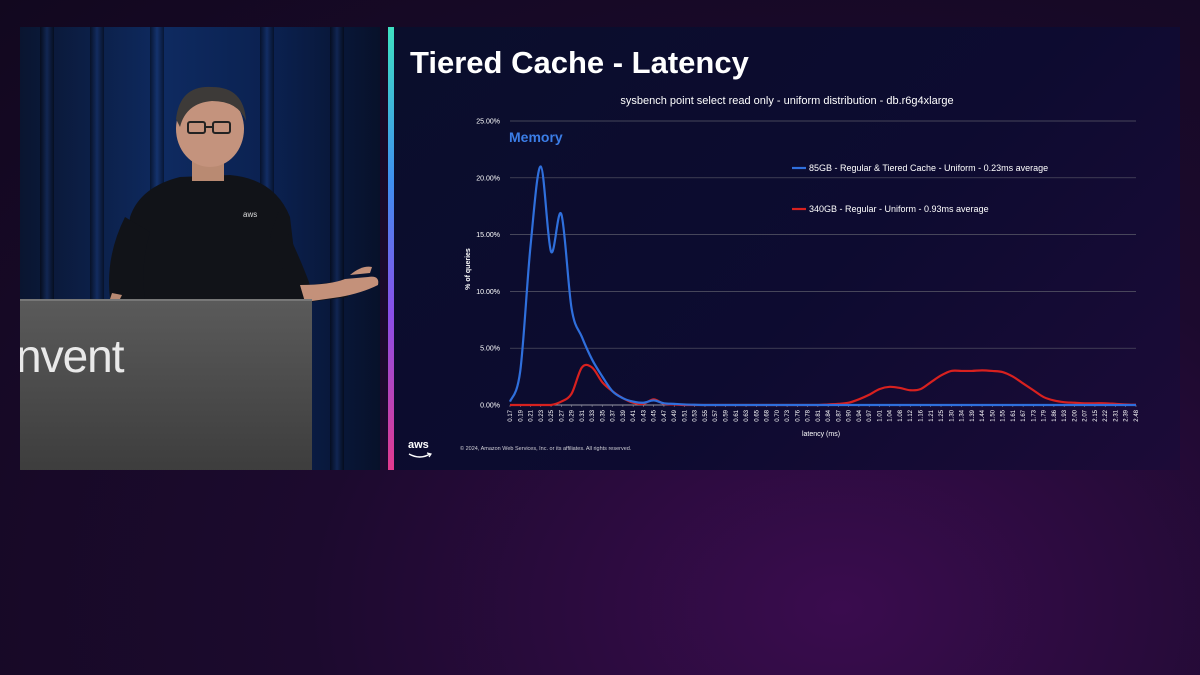 The image size is (1200, 675). I want to click on x-tick-label: 0.39, so click(624, 415).